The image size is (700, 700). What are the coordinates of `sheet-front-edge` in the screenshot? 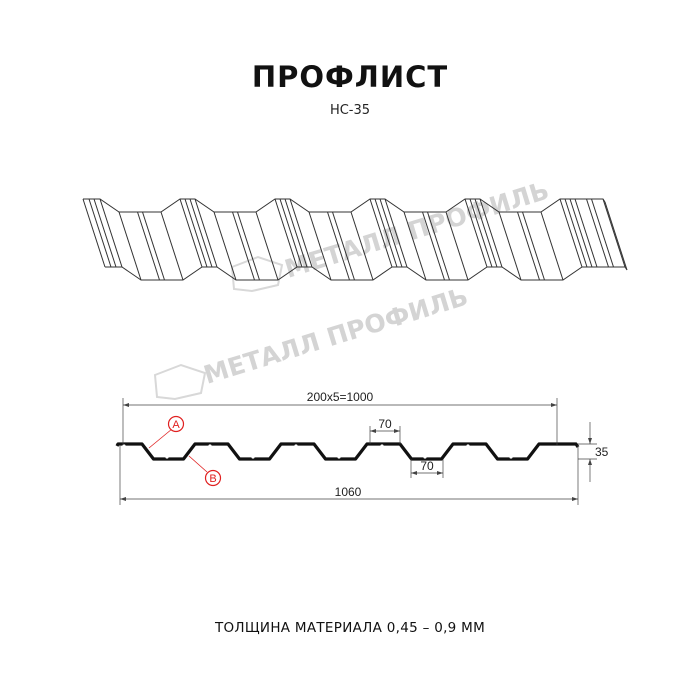 It's located at (366, 273).